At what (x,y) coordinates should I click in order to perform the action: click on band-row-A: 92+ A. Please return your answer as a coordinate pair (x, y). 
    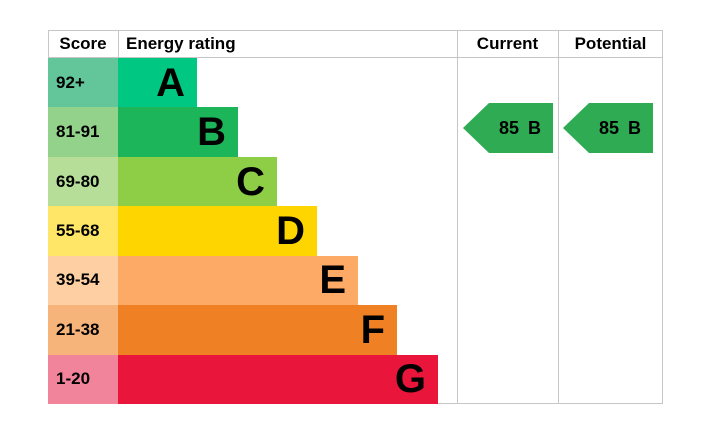
    Looking at the image, I should click on (355, 83).